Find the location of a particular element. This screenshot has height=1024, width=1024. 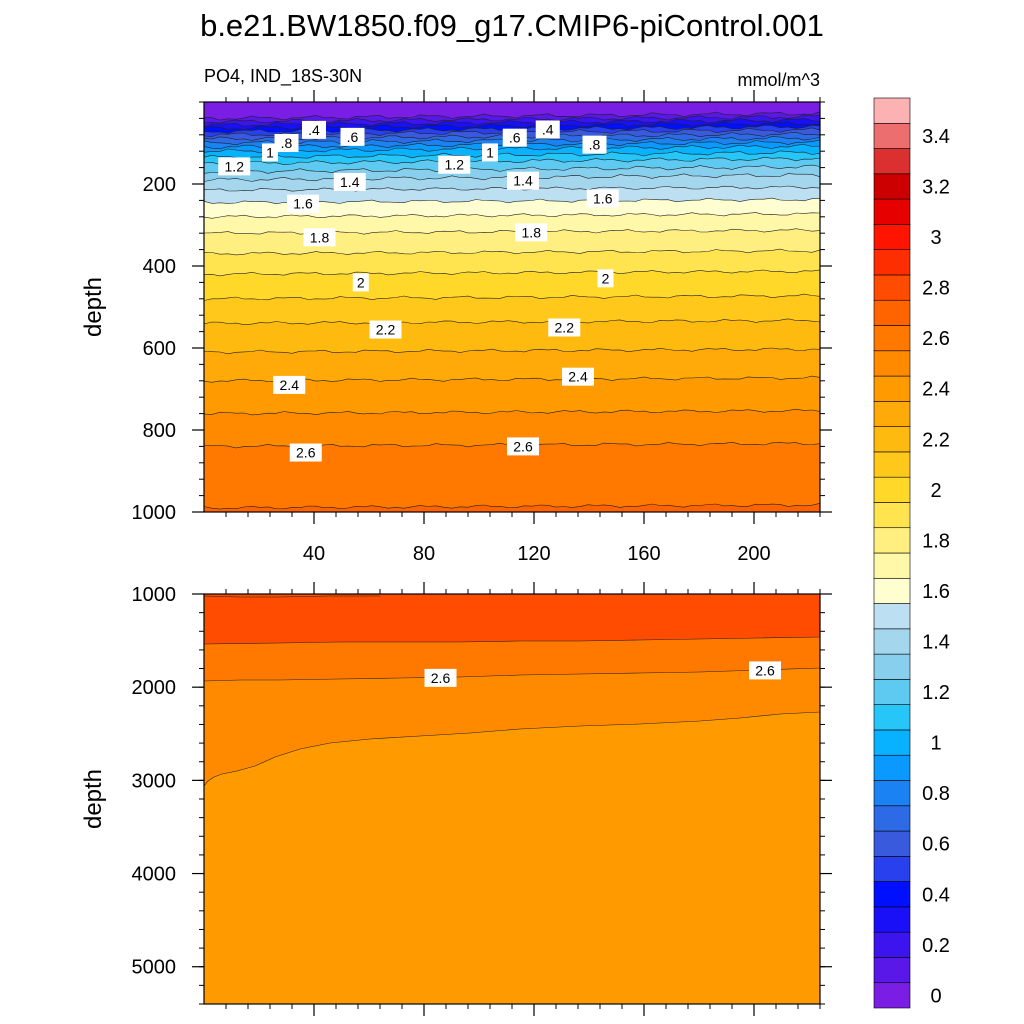

colorbar-label: 0.8 is located at coordinates (936, 794).